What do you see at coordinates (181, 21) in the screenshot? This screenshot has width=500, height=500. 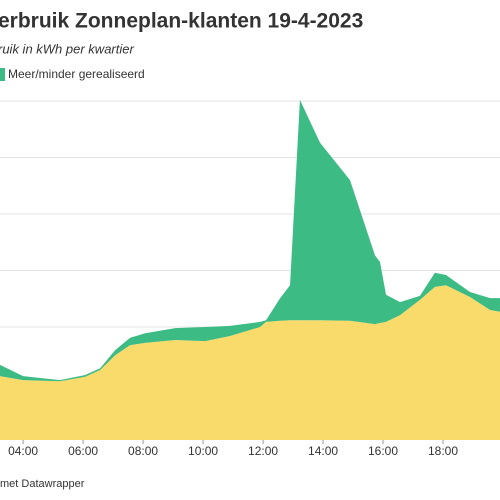 I see `chart-title: erbruik Zonneplan-klanten 19-4-2023` at bounding box center [181, 21].